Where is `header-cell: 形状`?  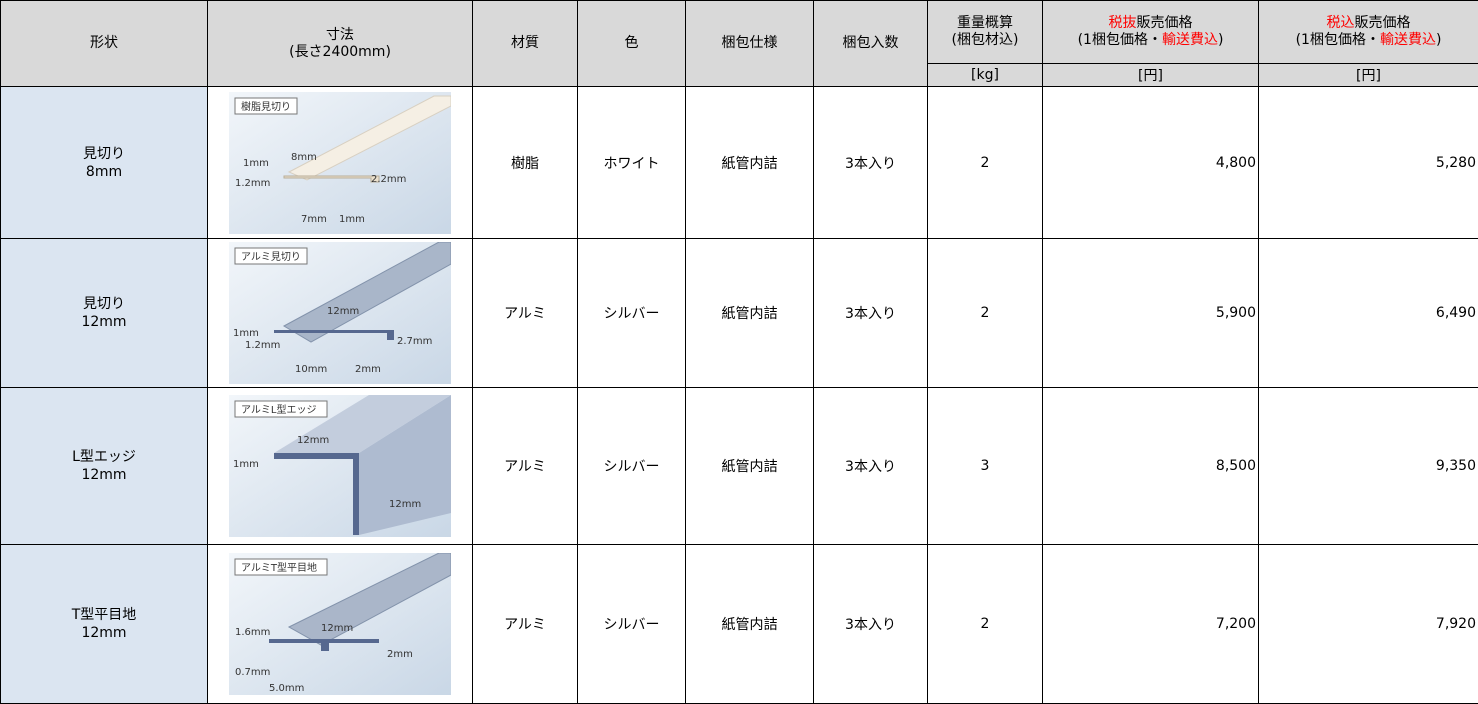 header-cell: 形状 is located at coordinates (104, 43).